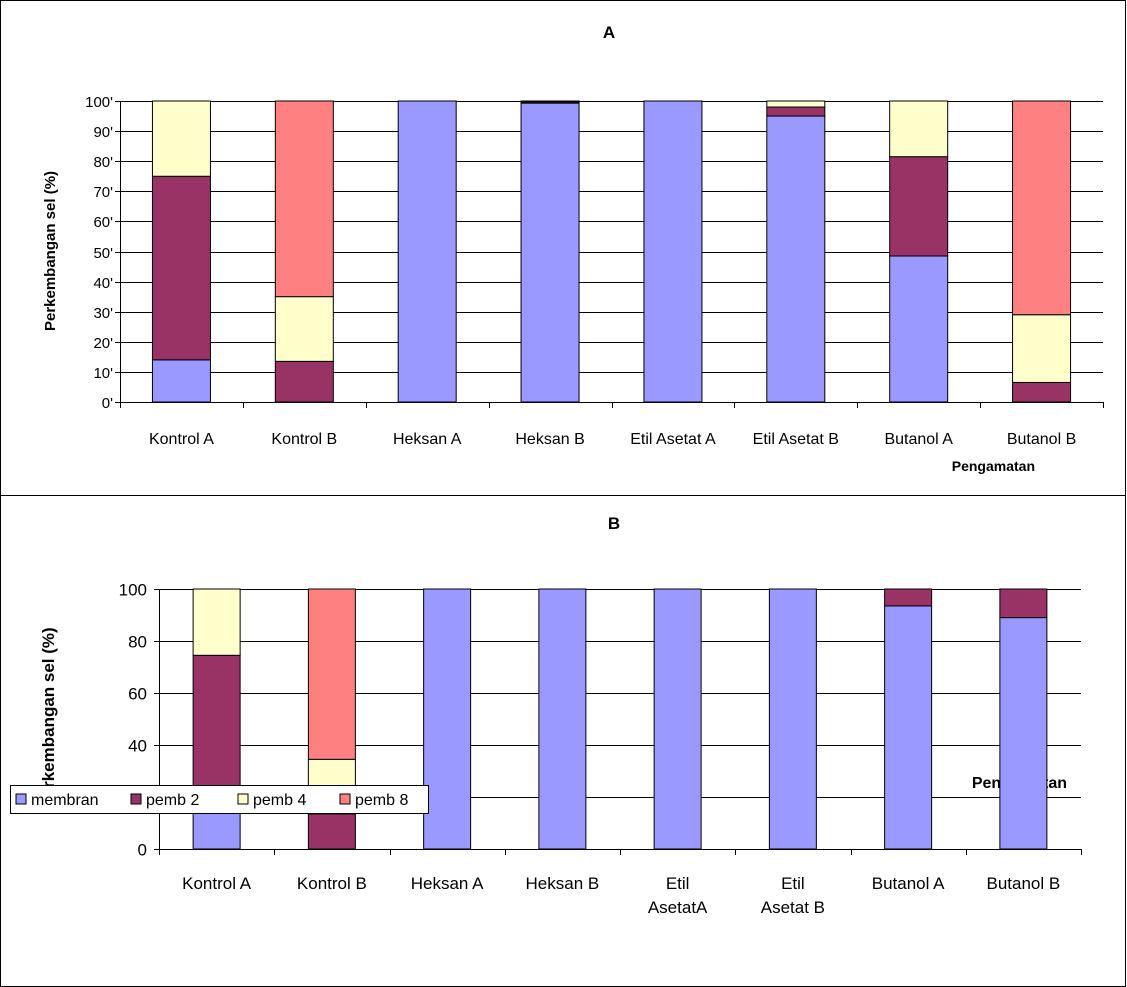 This screenshot has width=1127, height=987. Describe the element at coordinates (48, 717) in the screenshot. I see `chart-b-ylabel: Perkembangan sel (%)` at that location.